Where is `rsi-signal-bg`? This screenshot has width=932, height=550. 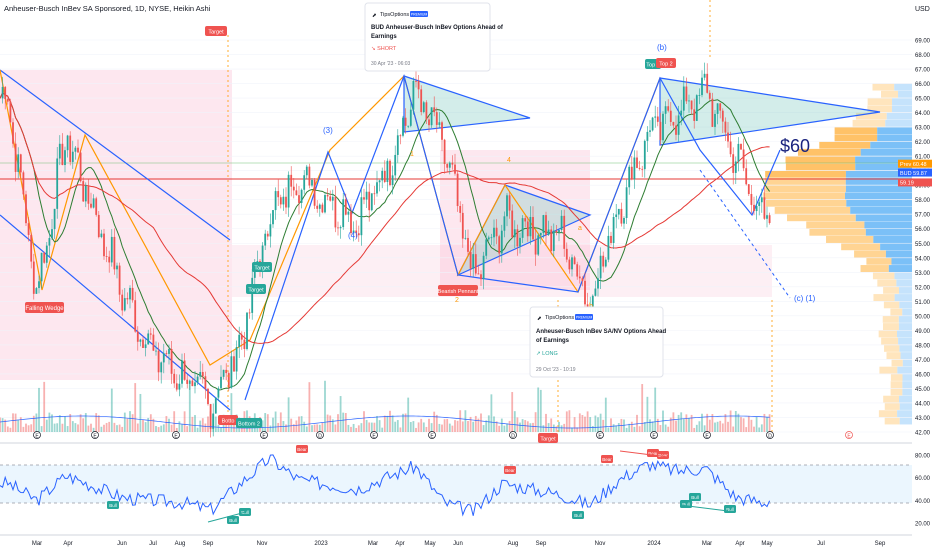 rsi-signal-bg is located at coordinates (510, 470).